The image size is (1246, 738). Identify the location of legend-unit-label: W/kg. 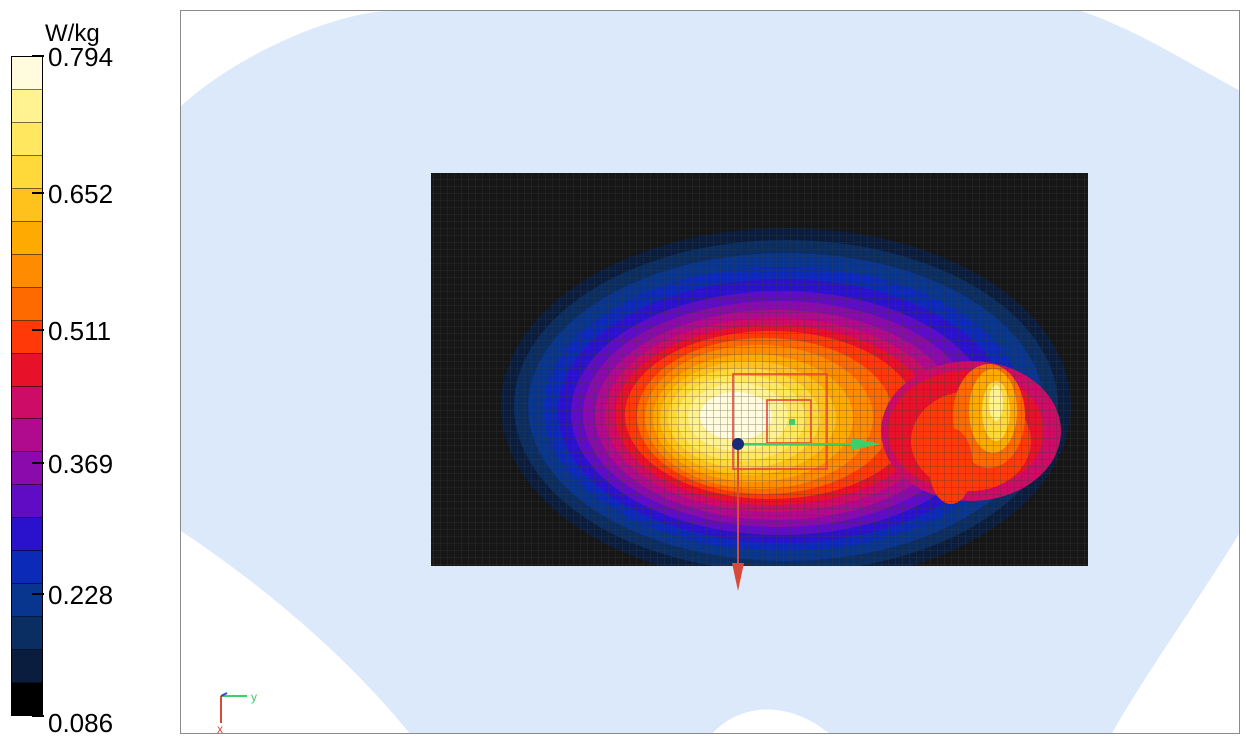
(72, 33).